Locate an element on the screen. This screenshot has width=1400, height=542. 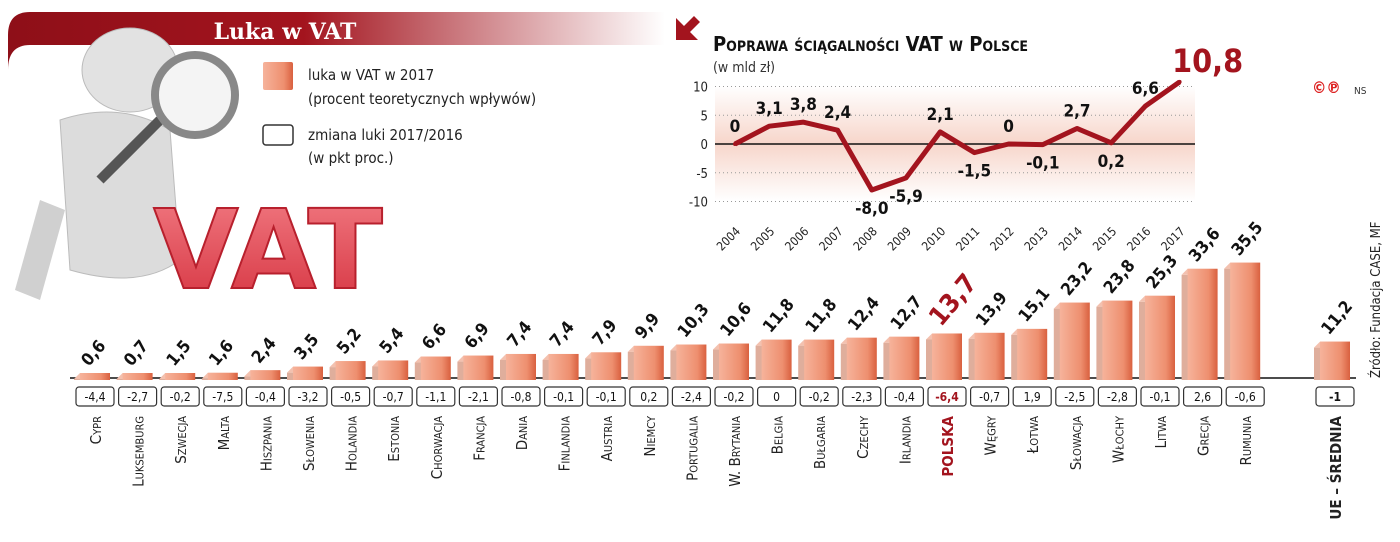
page-title: Luka w VAT is located at coordinates (285, 32).